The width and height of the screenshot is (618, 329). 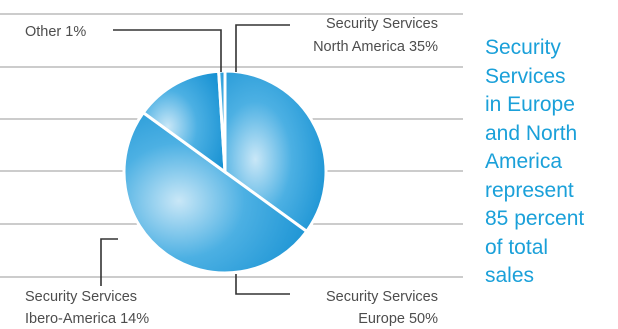 What do you see at coordinates (382, 24) in the screenshot?
I see `slice-label-north-america: Security Services` at bounding box center [382, 24].